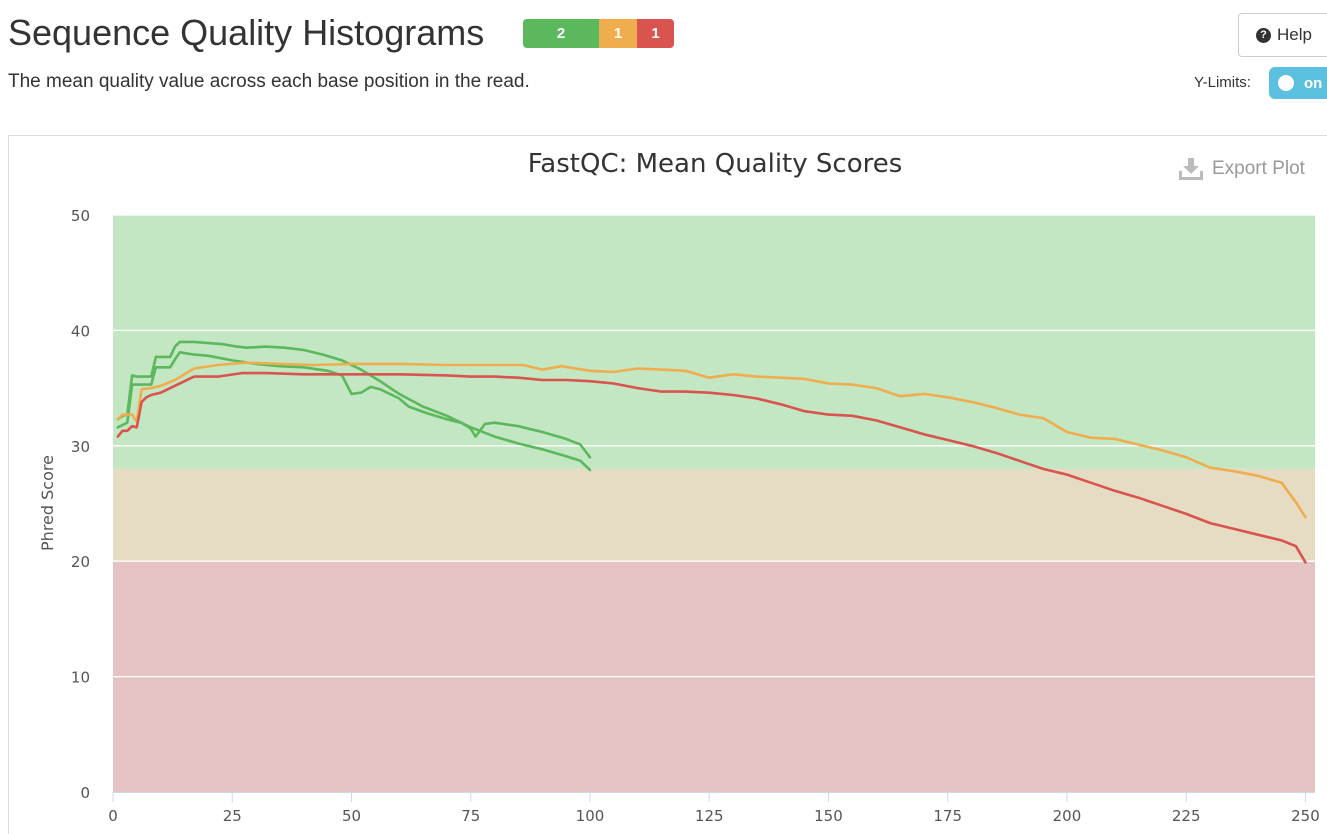 Image resolution: width=1327 pixels, height=834 pixels. I want to click on x-tick-label: 125, so click(709, 816).